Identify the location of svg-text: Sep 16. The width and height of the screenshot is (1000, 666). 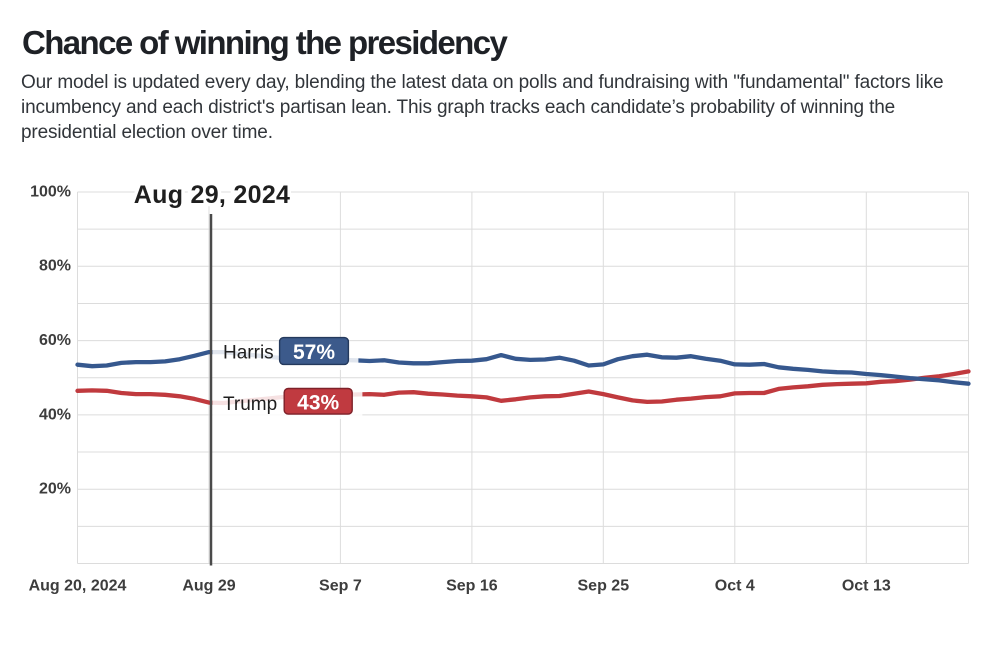
(472, 586).